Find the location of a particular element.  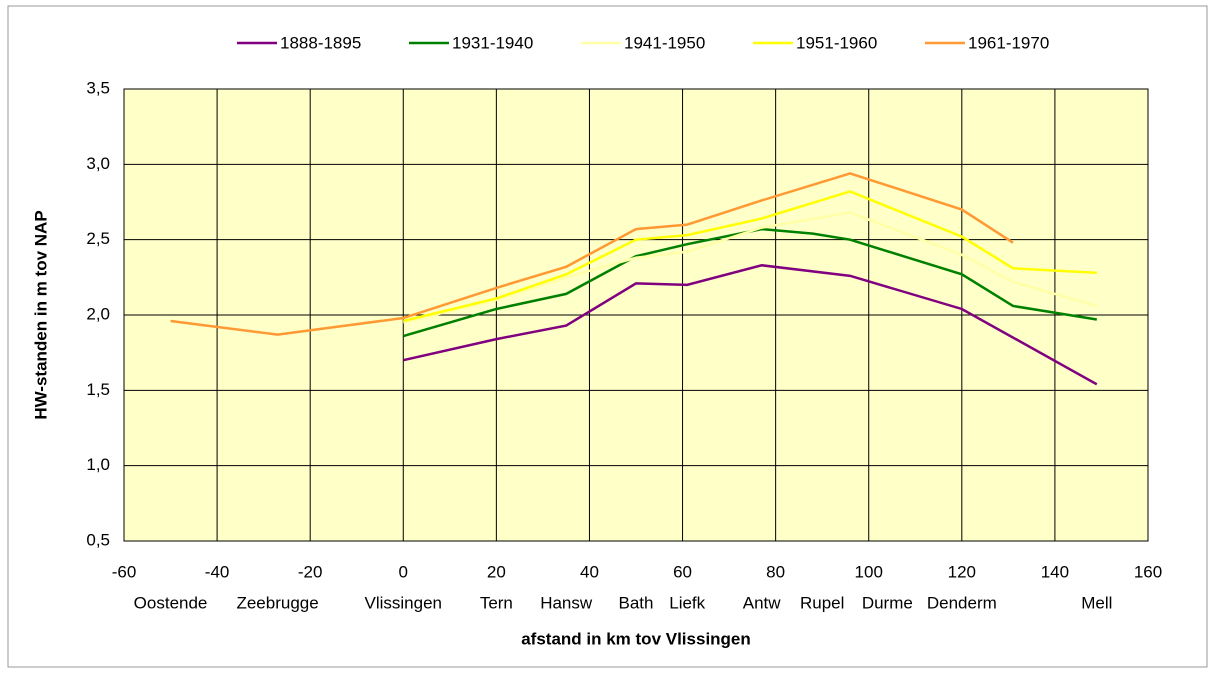

y-tick-label: 1,0 is located at coordinates (98, 464).